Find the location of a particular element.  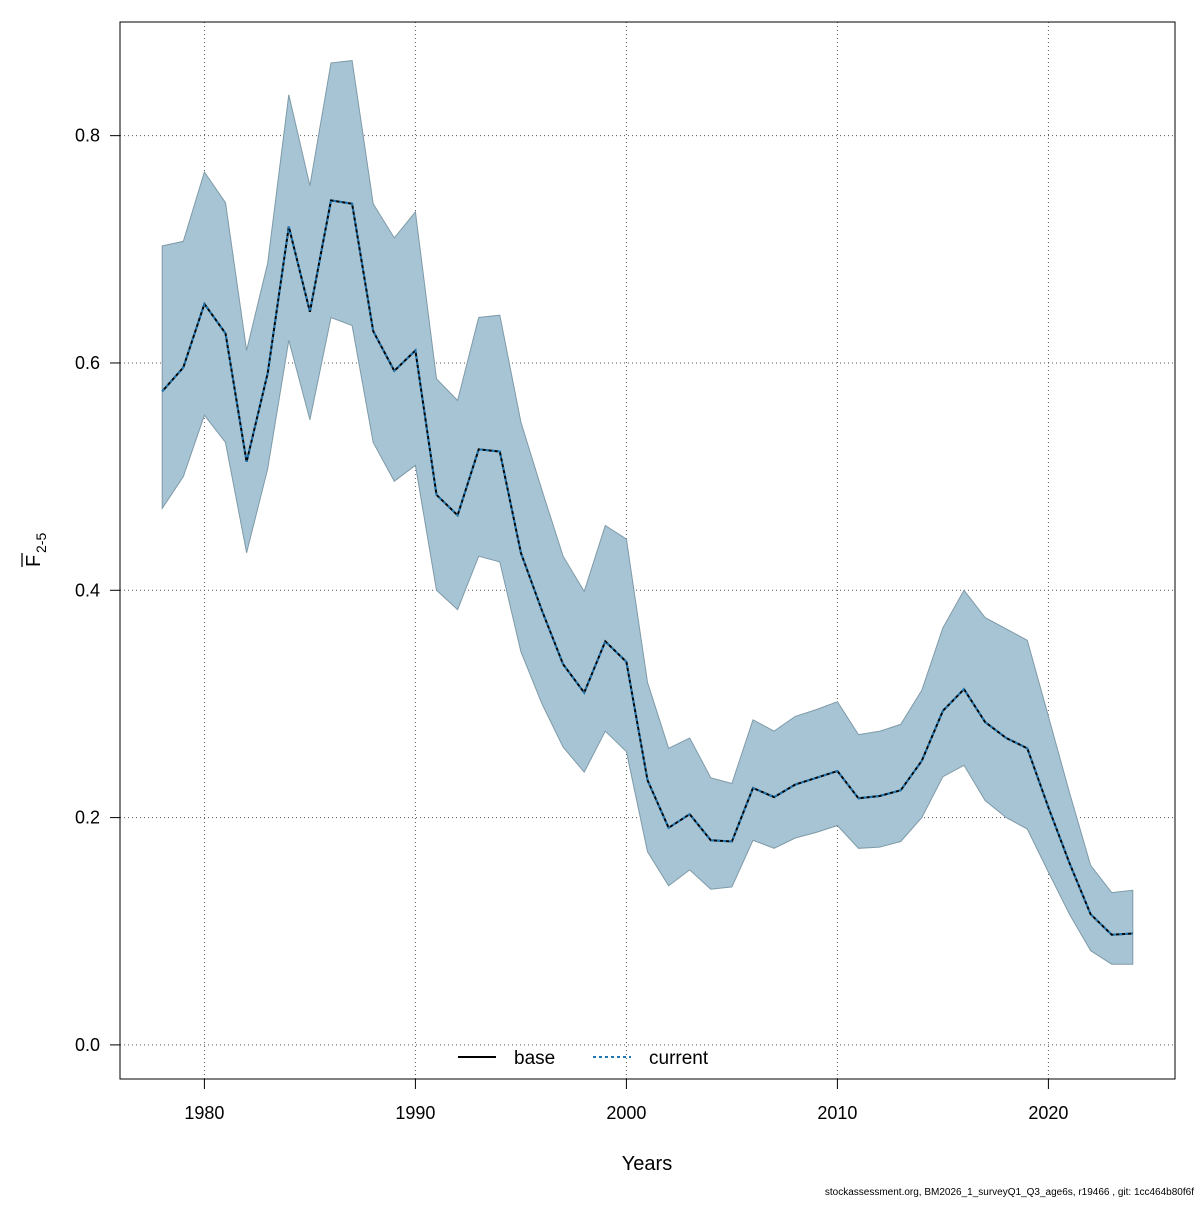

y-tick-label-1: 0.2 is located at coordinates (87, 818).